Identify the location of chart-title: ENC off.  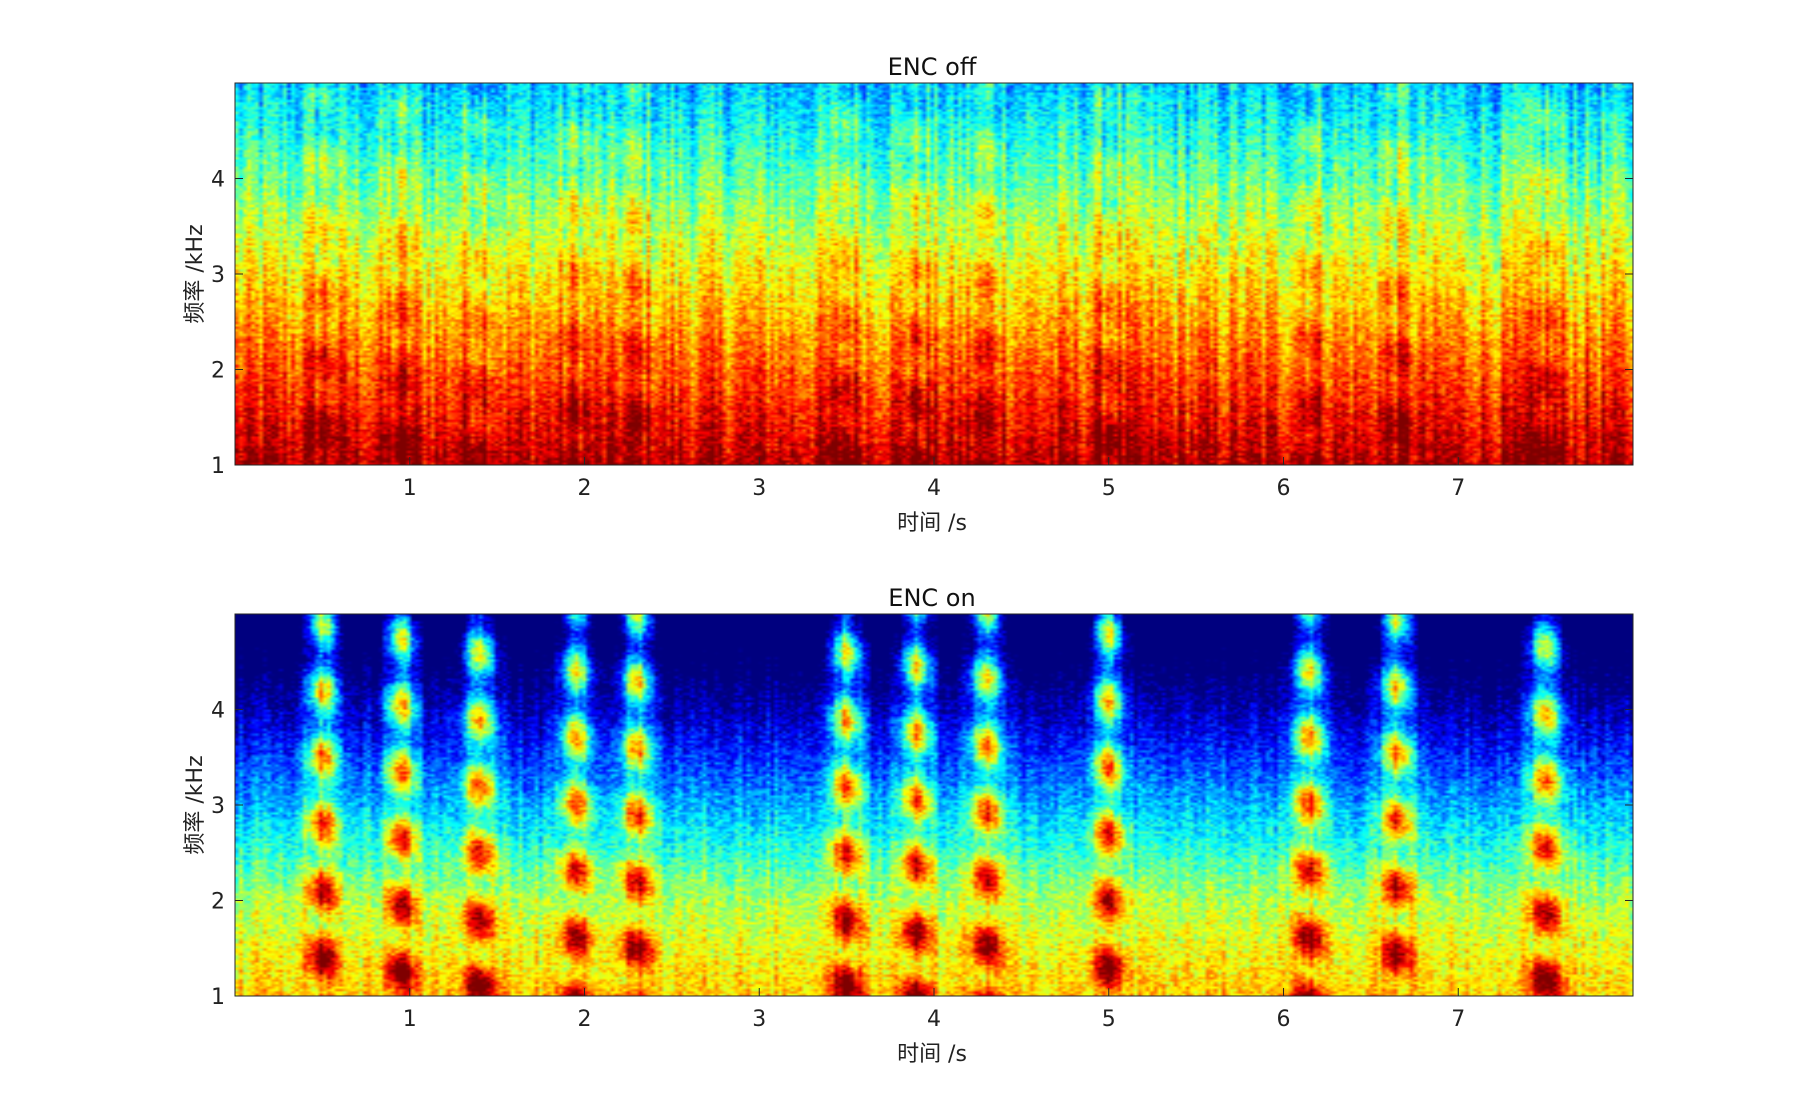
(932, 67).